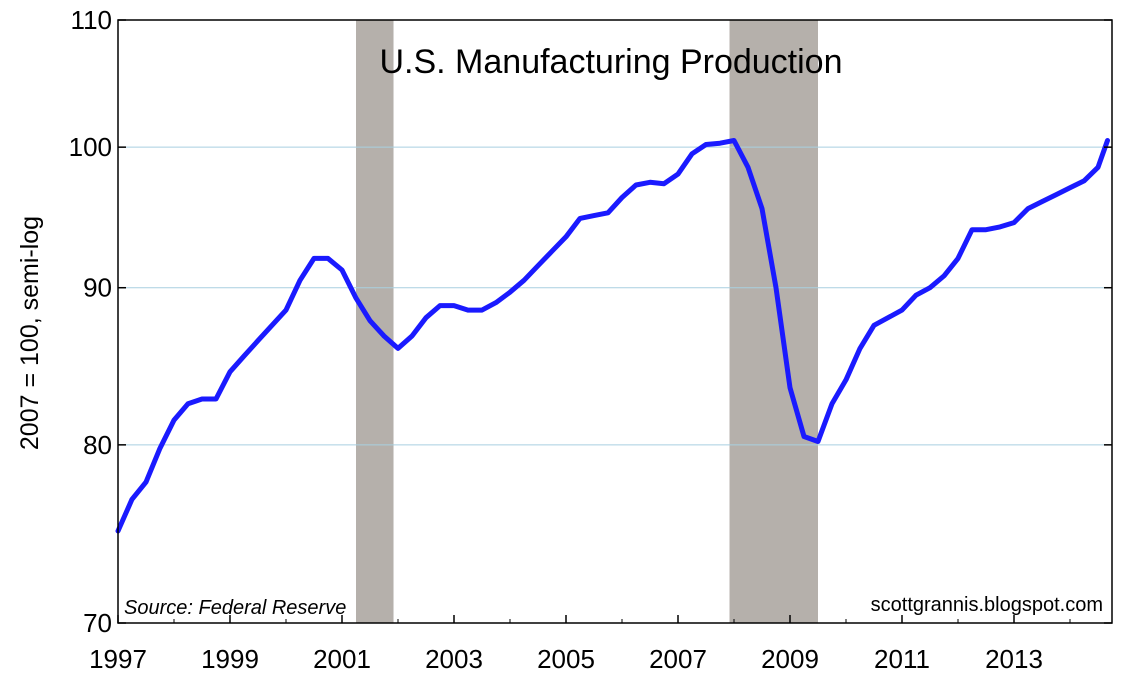 The width and height of the screenshot is (1130, 682). I want to click on y-tick-label: 90, so click(97, 288).